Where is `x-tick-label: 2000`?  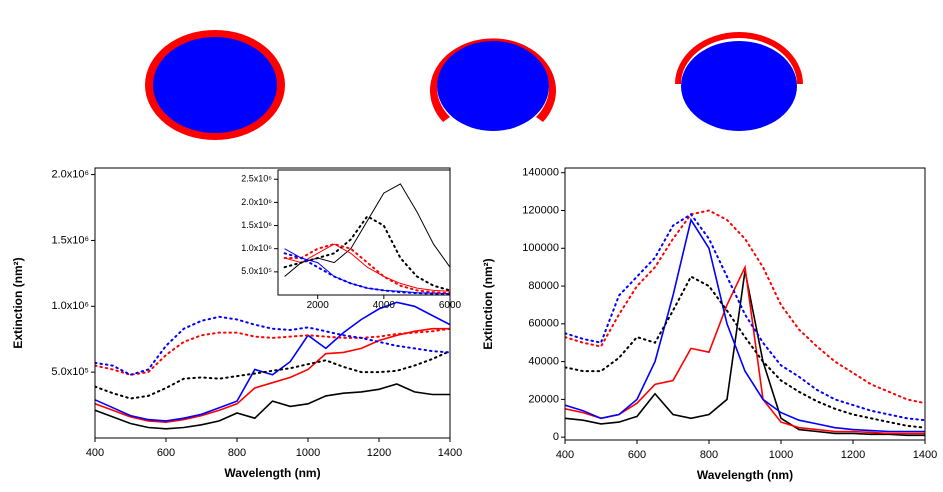
x-tick-label: 2000 is located at coordinates (318, 305).